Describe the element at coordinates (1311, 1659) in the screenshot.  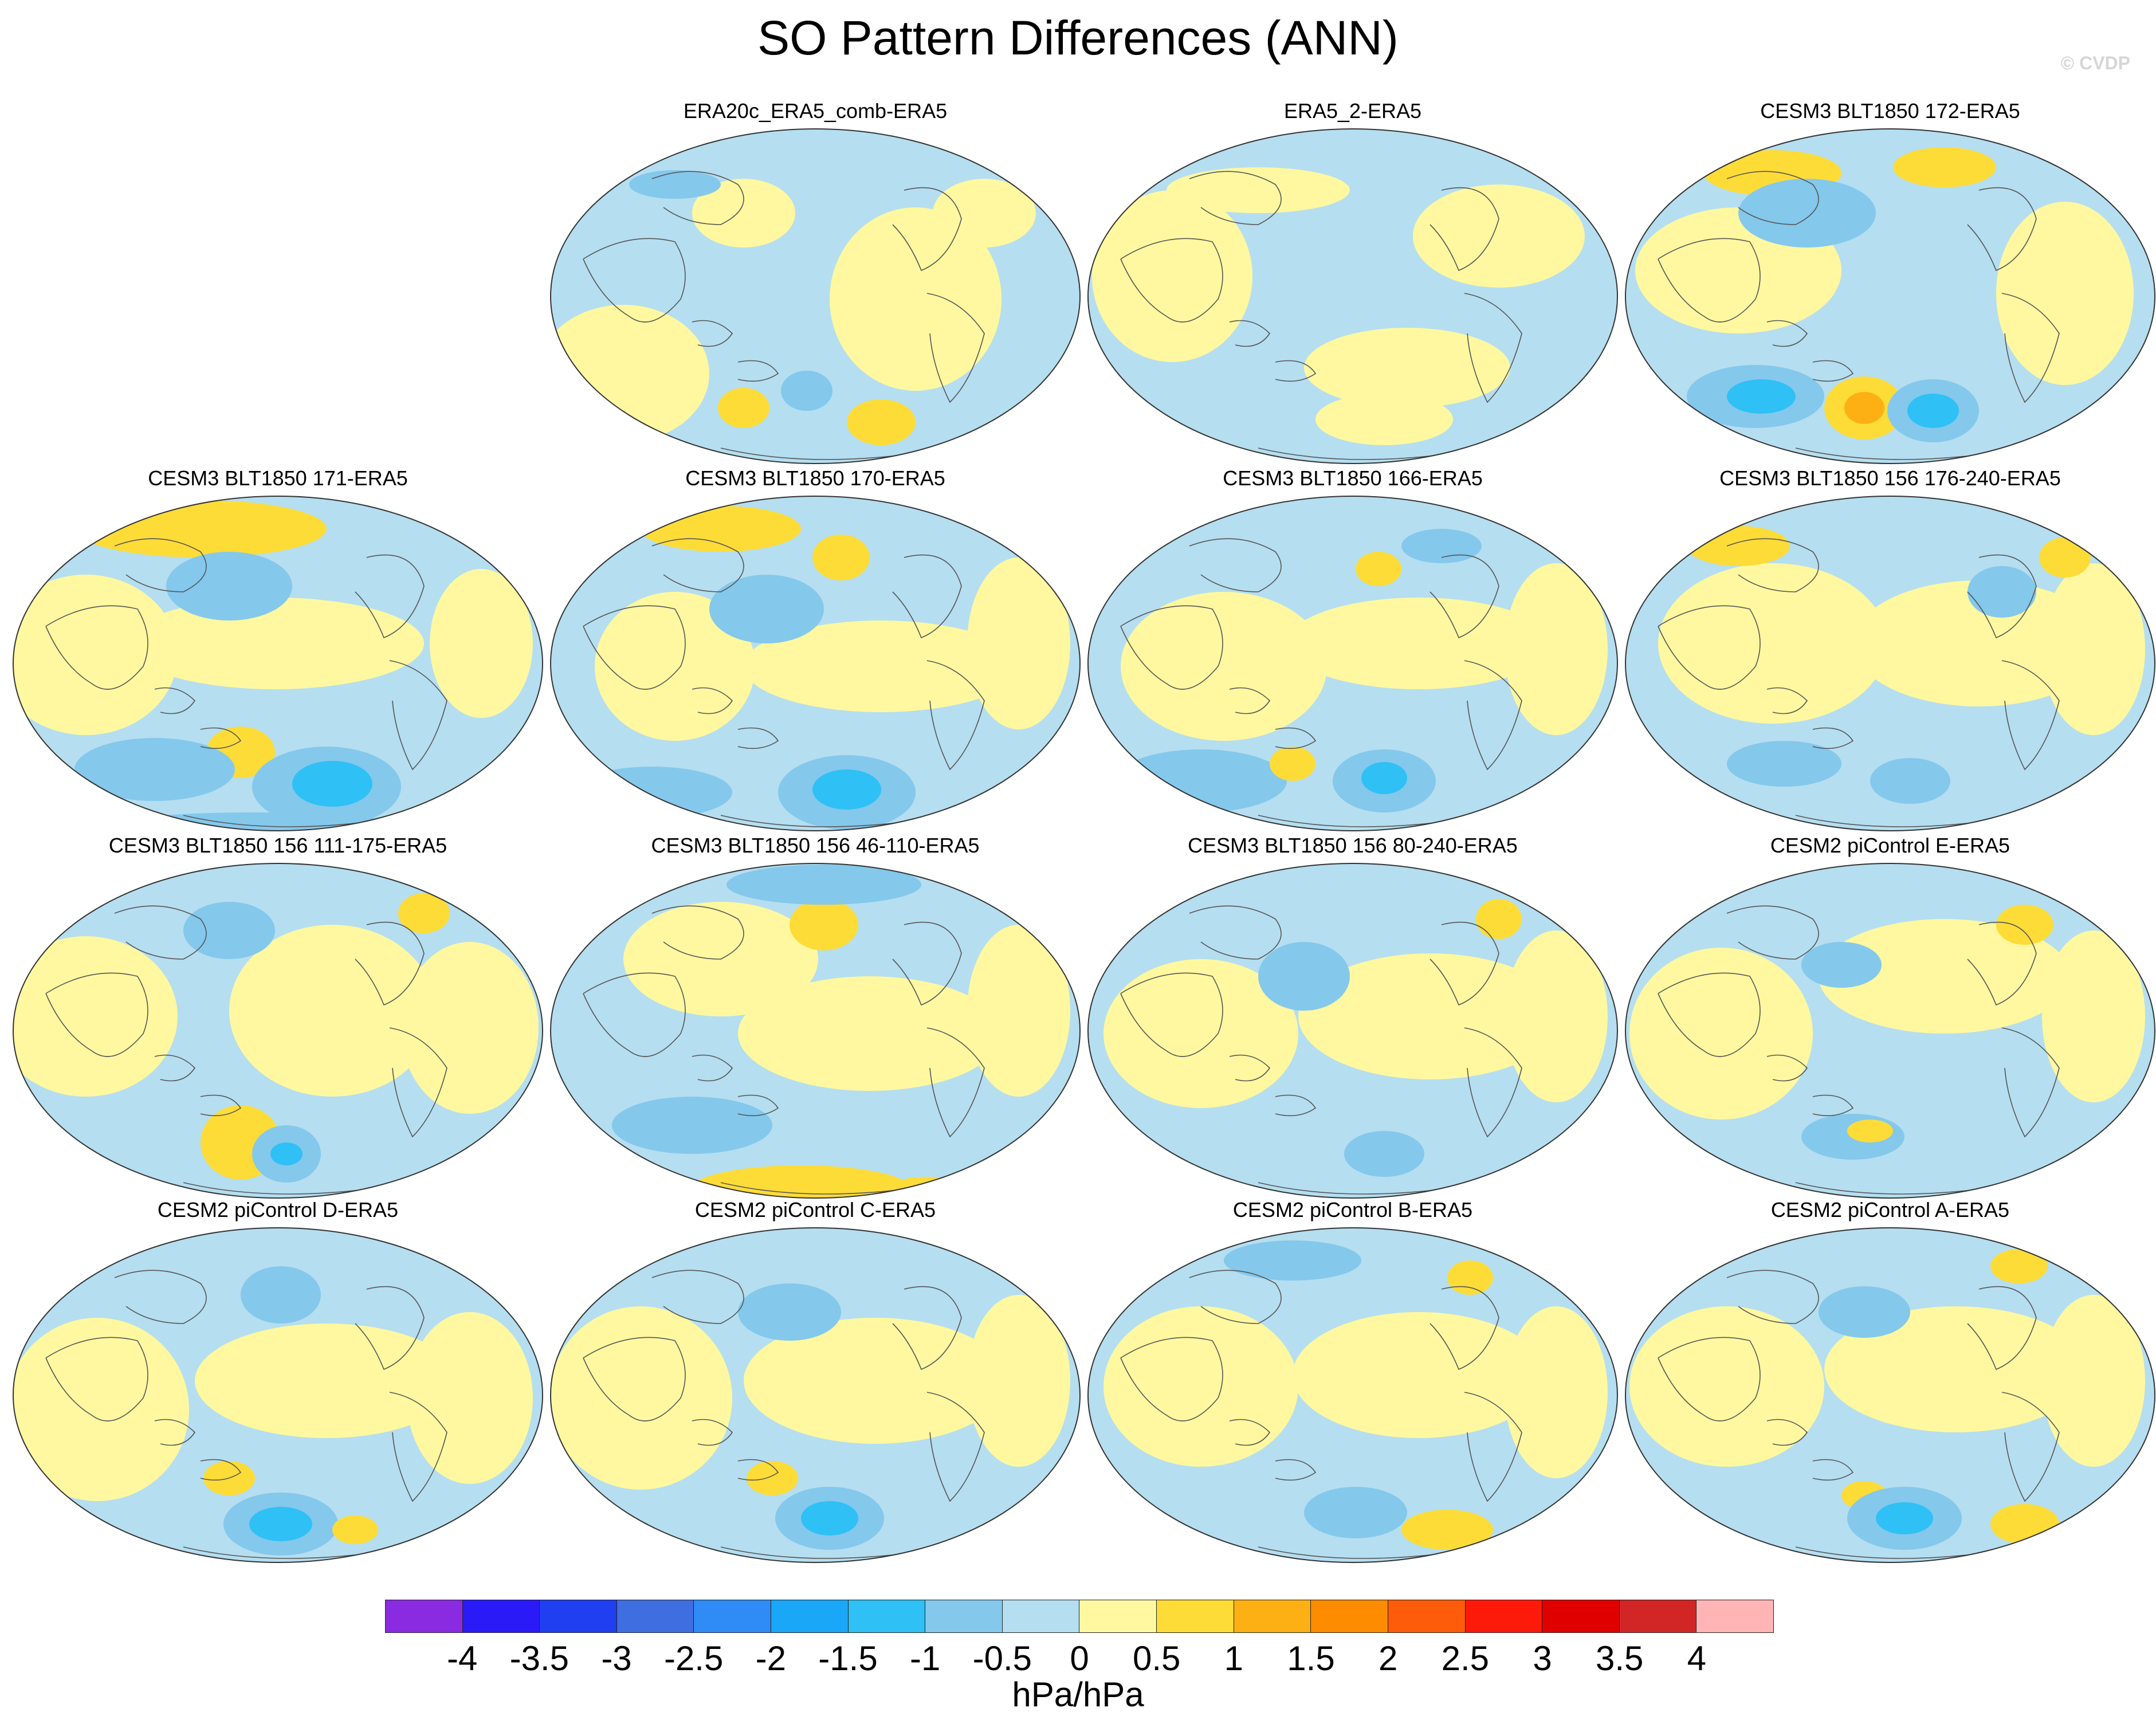
I see `colorbar-tick-label: 1.5` at that location.